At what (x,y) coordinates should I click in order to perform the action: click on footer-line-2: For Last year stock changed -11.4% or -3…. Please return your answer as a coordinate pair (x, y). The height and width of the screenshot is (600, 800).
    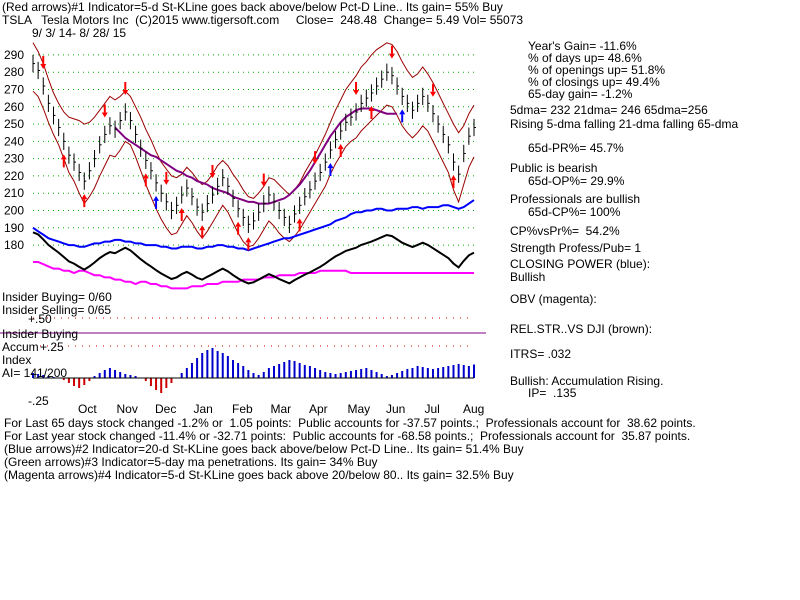
    Looking at the image, I should click on (347, 436).